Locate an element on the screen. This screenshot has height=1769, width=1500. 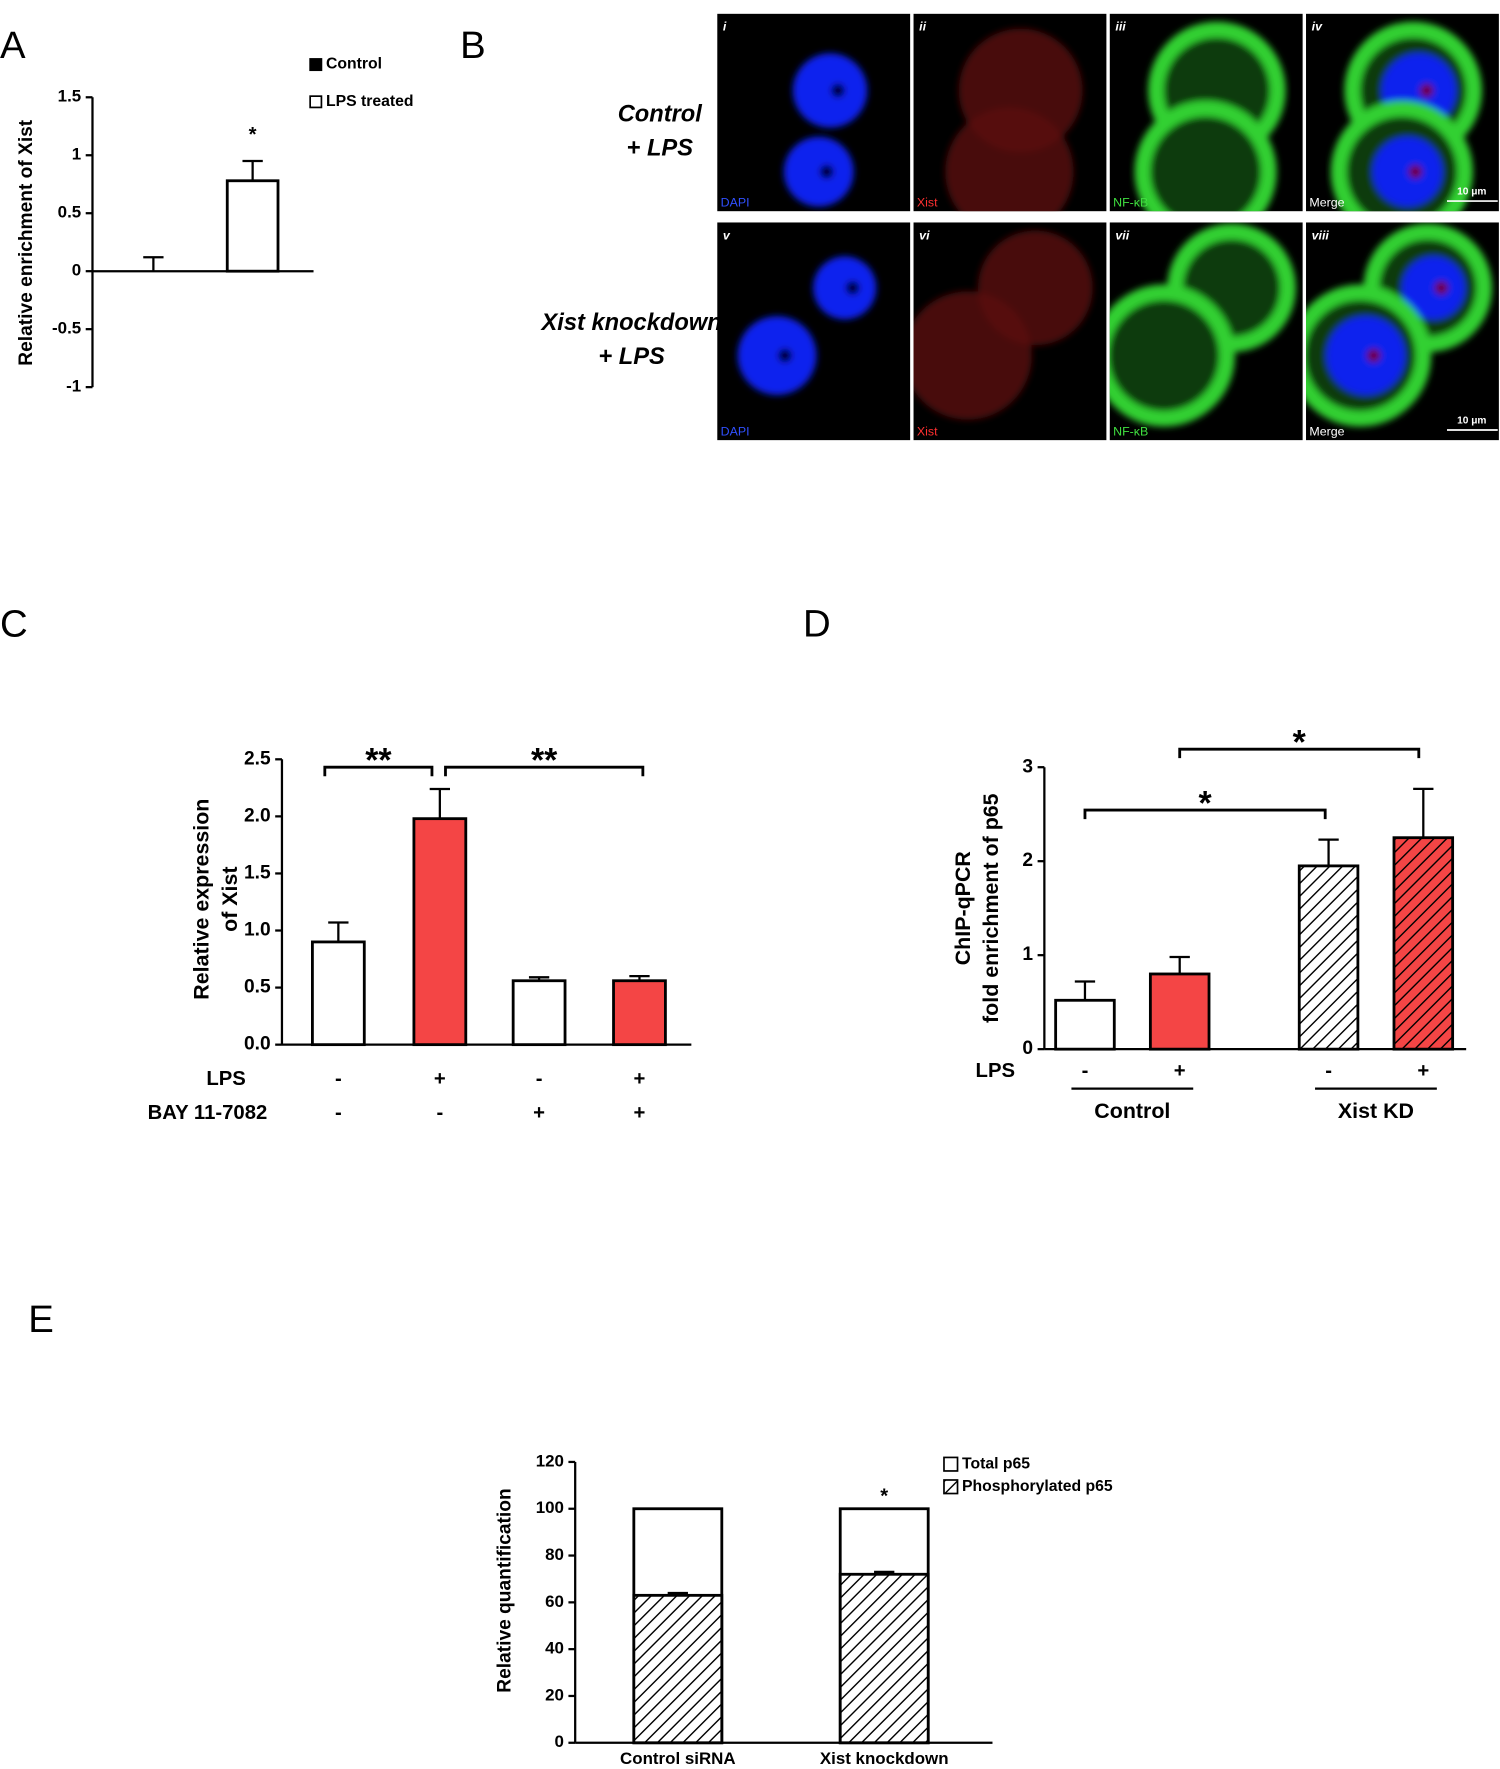
legend-label: Phosphorylated p65 is located at coordinates (1037, 1486).